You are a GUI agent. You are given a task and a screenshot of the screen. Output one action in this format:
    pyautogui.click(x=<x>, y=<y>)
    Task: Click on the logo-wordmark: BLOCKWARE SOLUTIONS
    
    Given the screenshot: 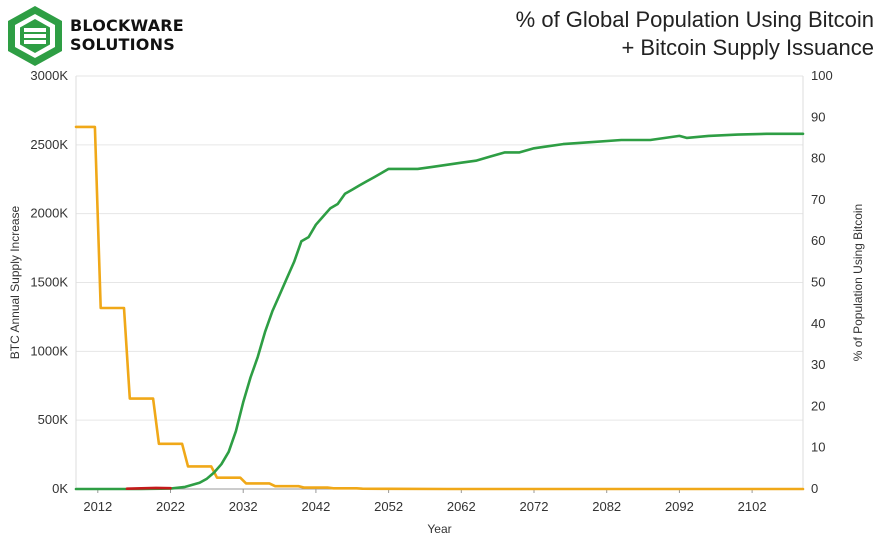 What is the action you would take?
    pyautogui.click(x=127, y=35)
    